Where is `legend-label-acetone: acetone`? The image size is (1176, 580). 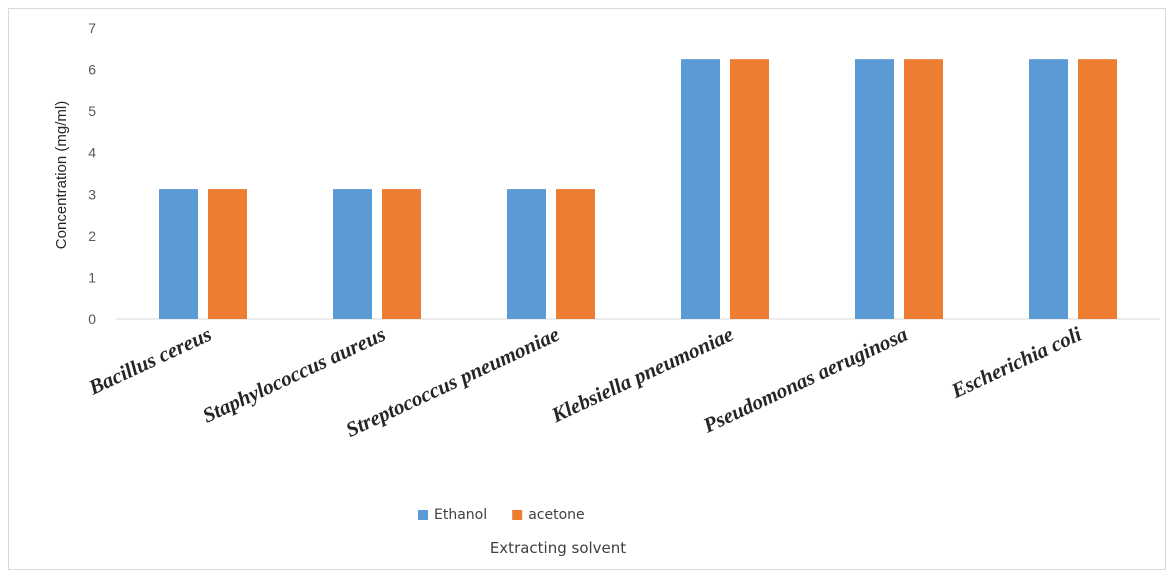 legend-label-acetone: acetone is located at coordinates (556, 515).